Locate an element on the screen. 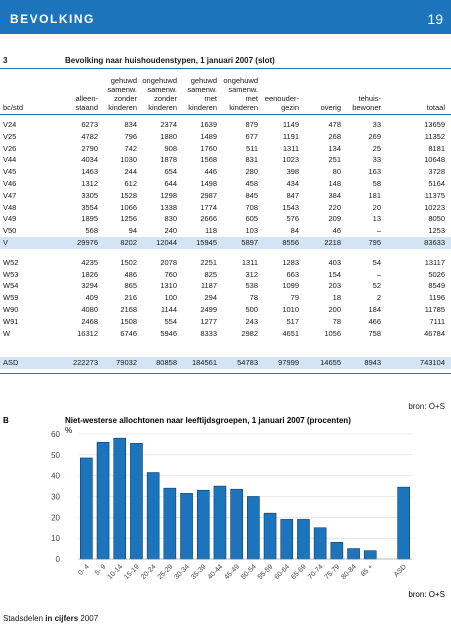 The height and width of the screenshot is (640, 451). table-cell: 103 is located at coordinates (251, 231).